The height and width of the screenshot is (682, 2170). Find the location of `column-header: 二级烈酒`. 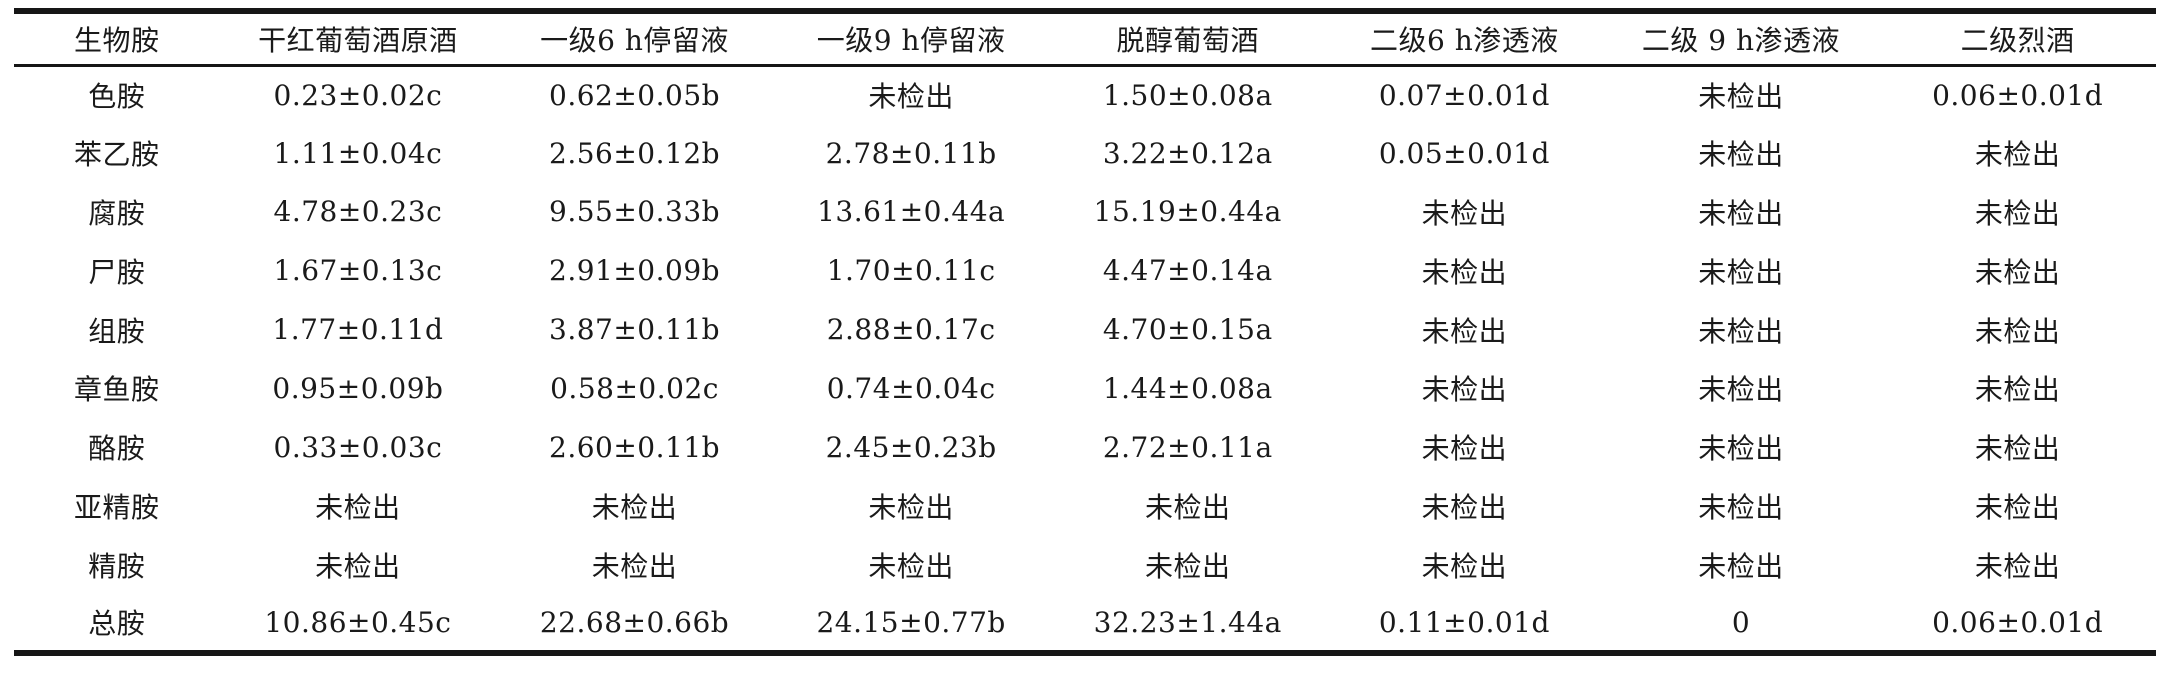

column-header: 二级烈酒 is located at coordinates (2017, 39).